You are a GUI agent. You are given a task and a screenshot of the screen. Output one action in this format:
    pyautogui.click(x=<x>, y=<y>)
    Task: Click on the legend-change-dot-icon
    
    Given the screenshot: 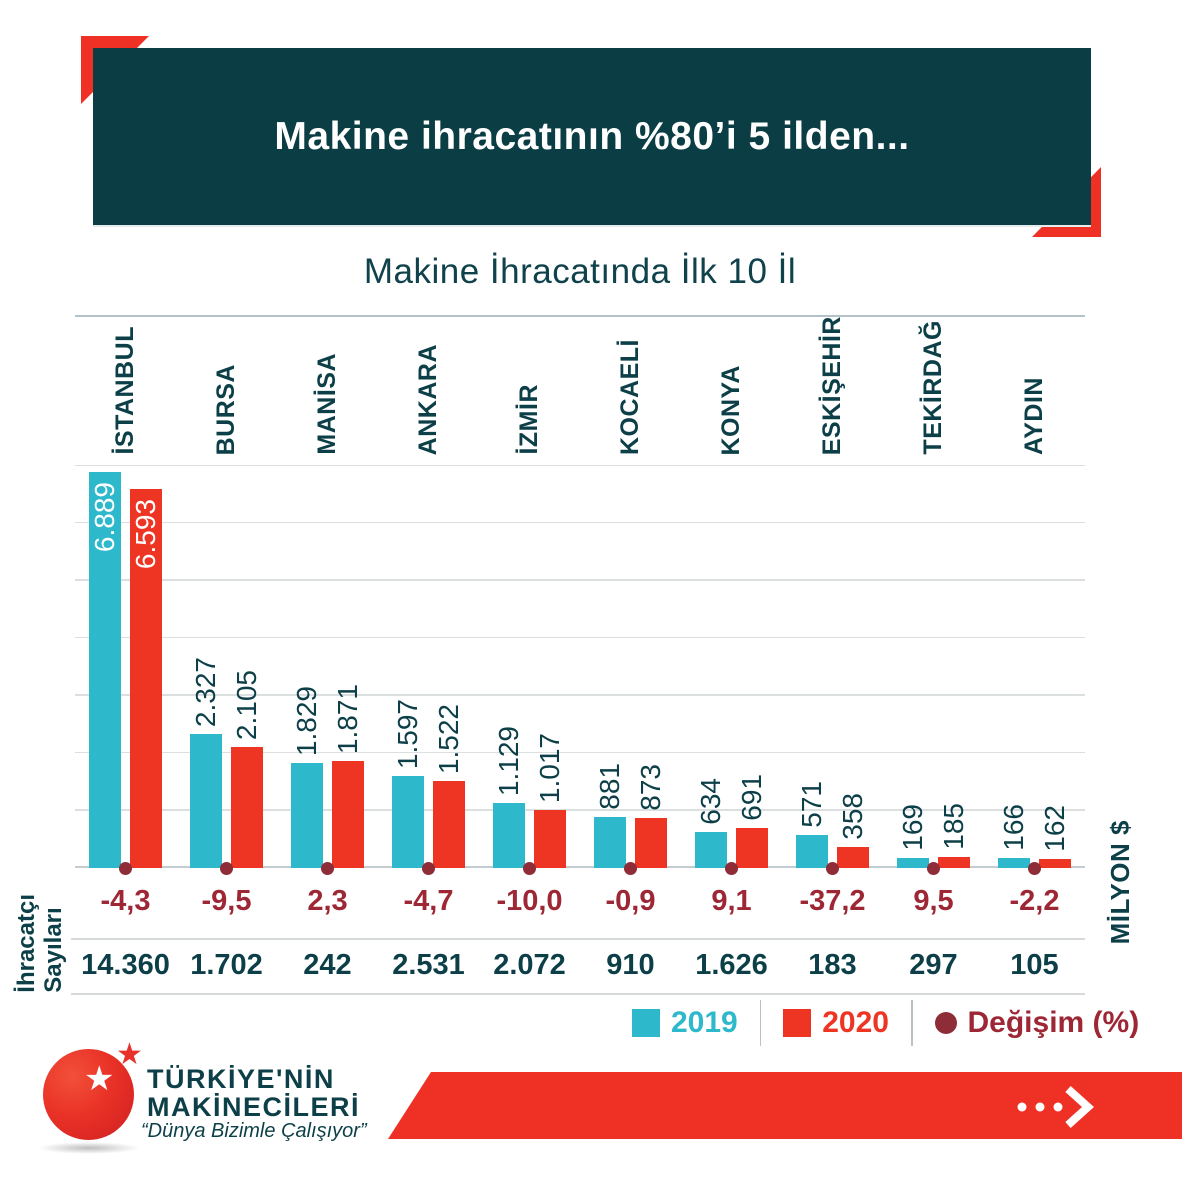 What is the action you would take?
    pyautogui.click(x=945, y=1023)
    